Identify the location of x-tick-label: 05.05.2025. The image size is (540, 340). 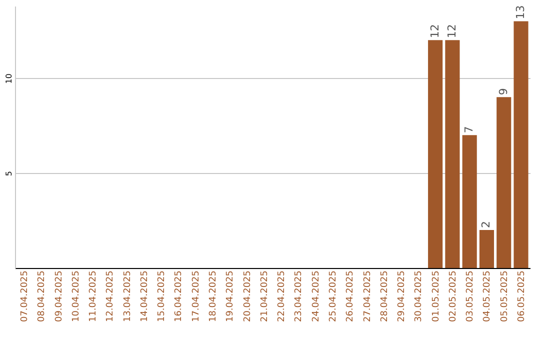
(505, 296).